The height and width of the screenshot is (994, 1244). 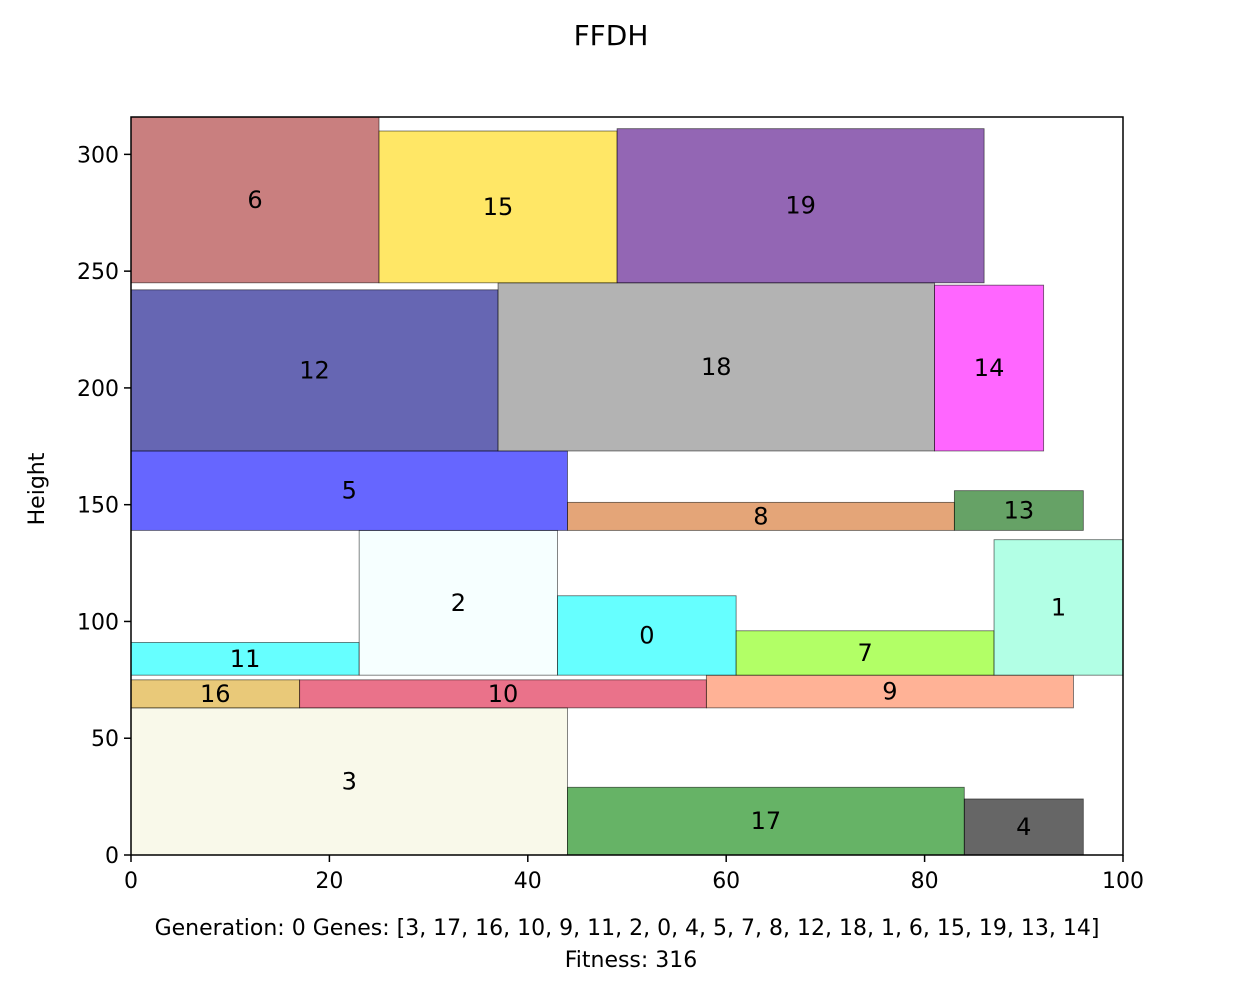 What do you see at coordinates (98, 155) in the screenshot?
I see `y-tick-label: 300` at bounding box center [98, 155].